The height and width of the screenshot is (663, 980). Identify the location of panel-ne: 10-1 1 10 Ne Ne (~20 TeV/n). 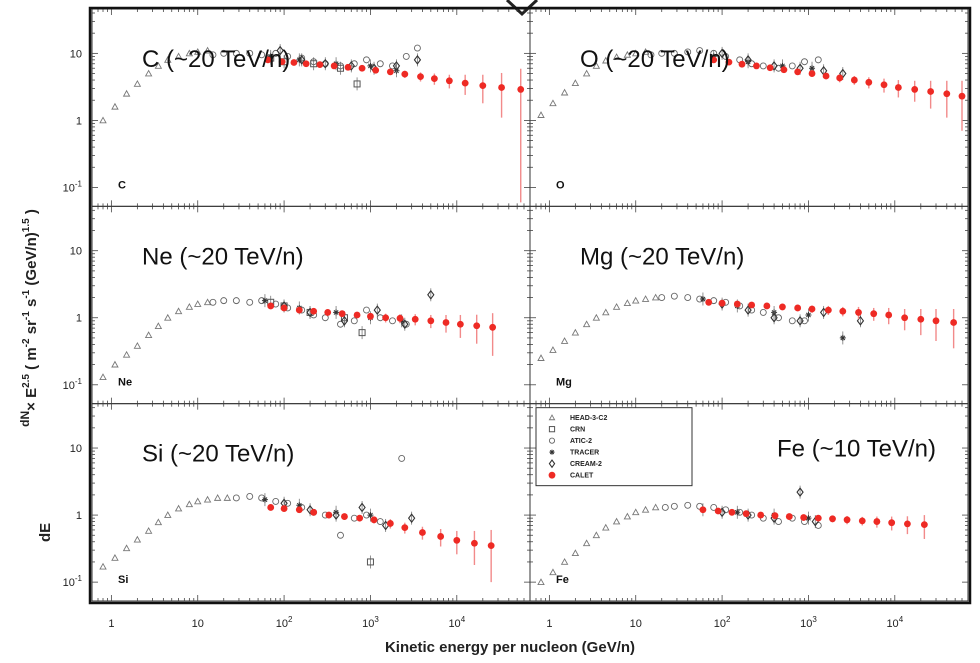
(297, 305).